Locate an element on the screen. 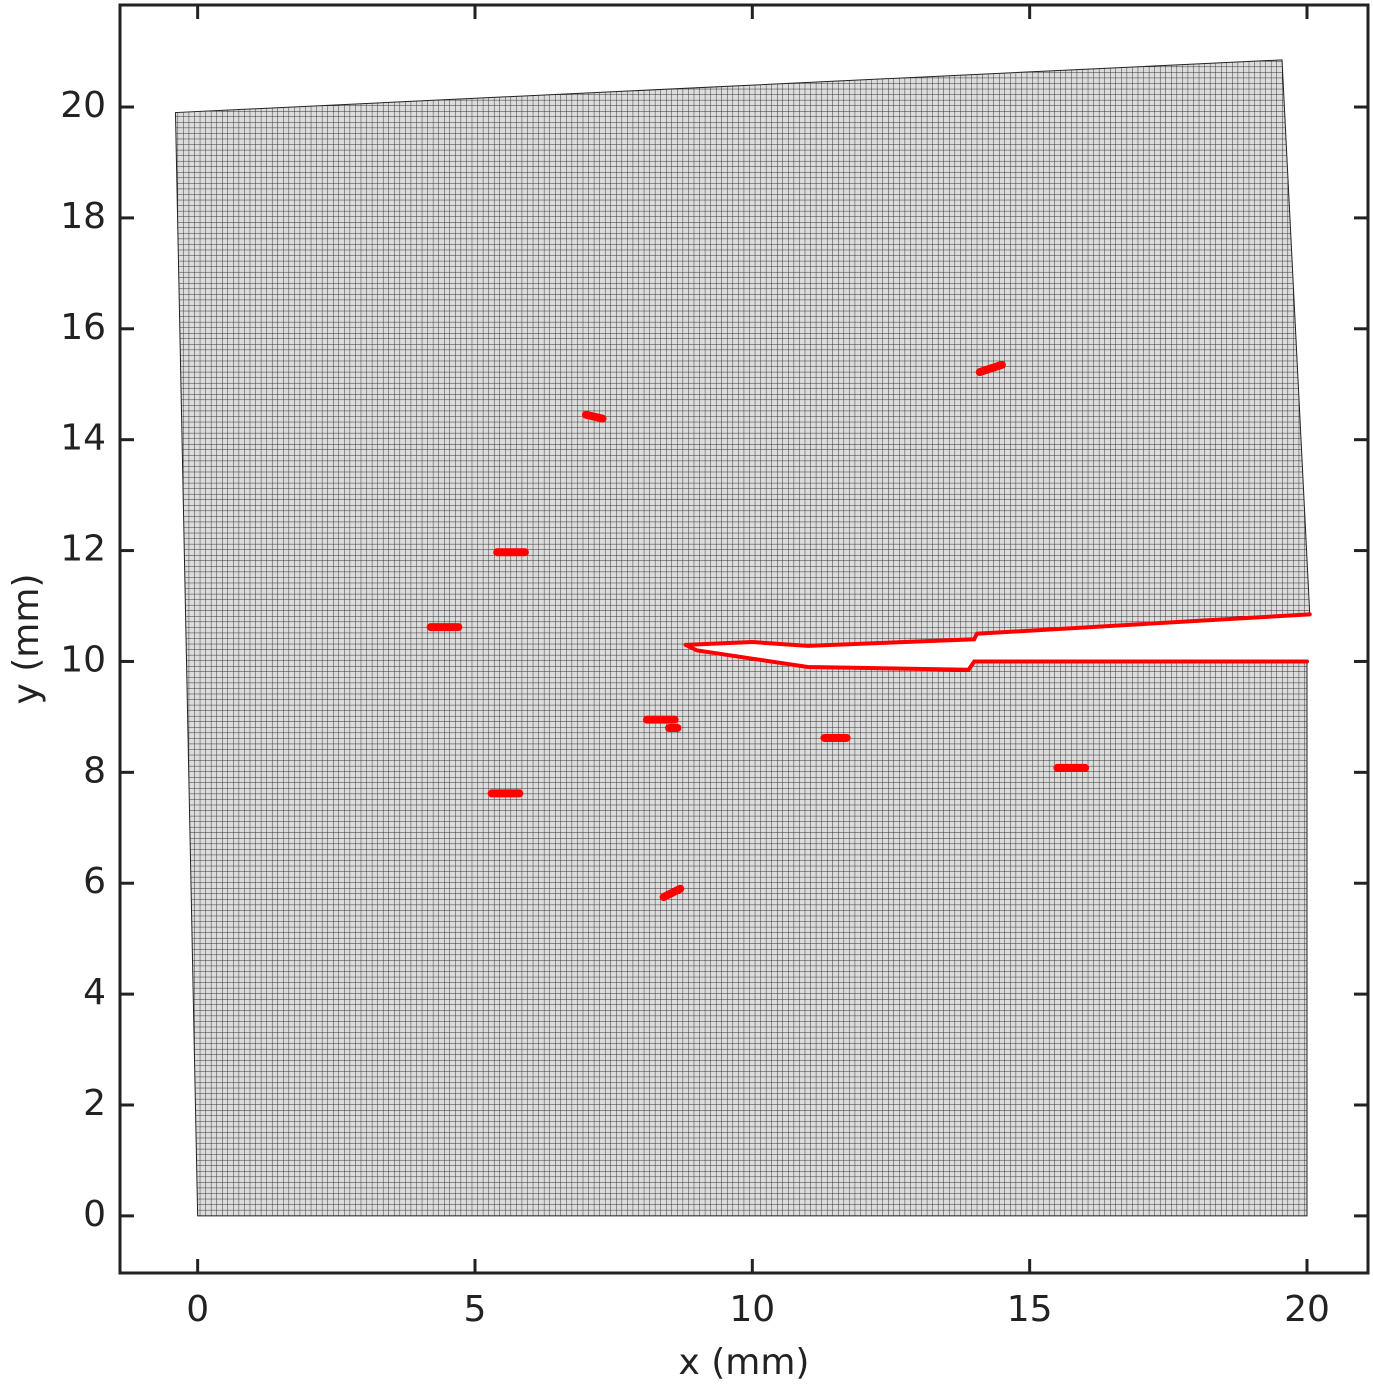 The image size is (1373, 1393). y-tick-label: 20 is located at coordinates (83, 105).